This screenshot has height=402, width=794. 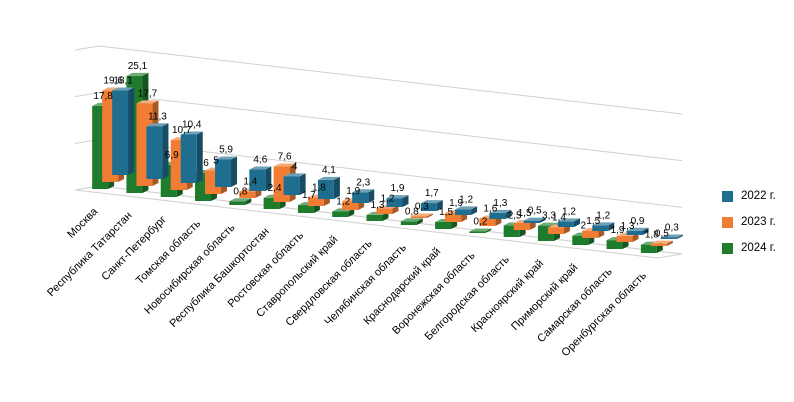 I want to click on data-label: 7,6, so click(x=285, y=157).